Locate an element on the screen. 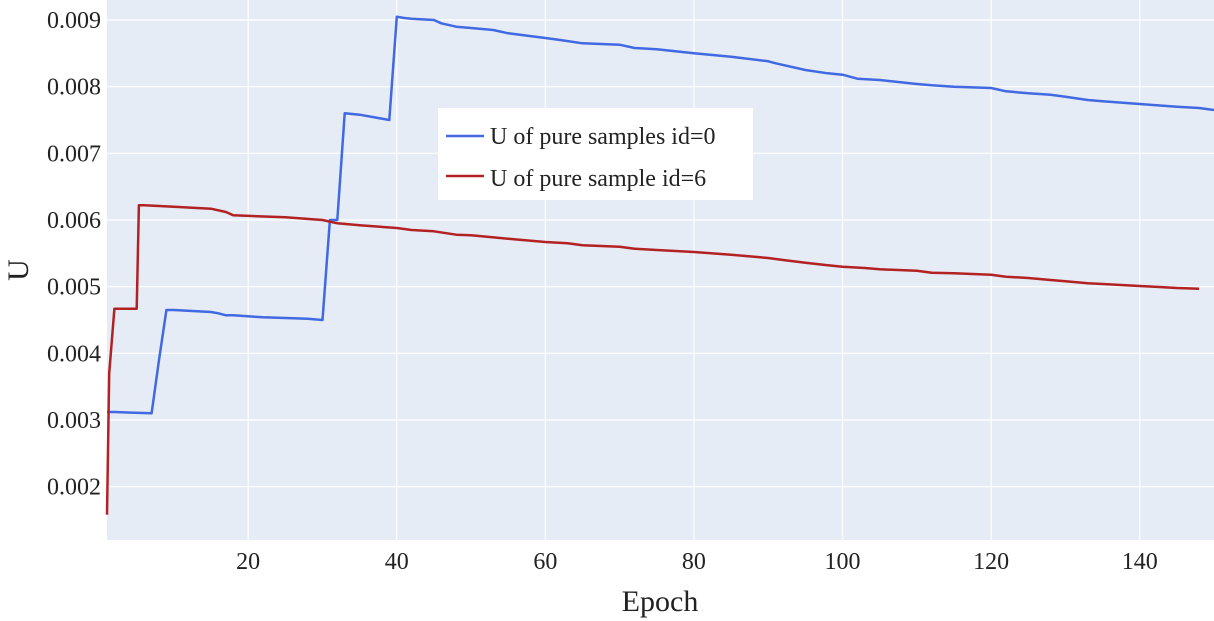  x-tick-label: 80 is located at coordinates (694, 562).